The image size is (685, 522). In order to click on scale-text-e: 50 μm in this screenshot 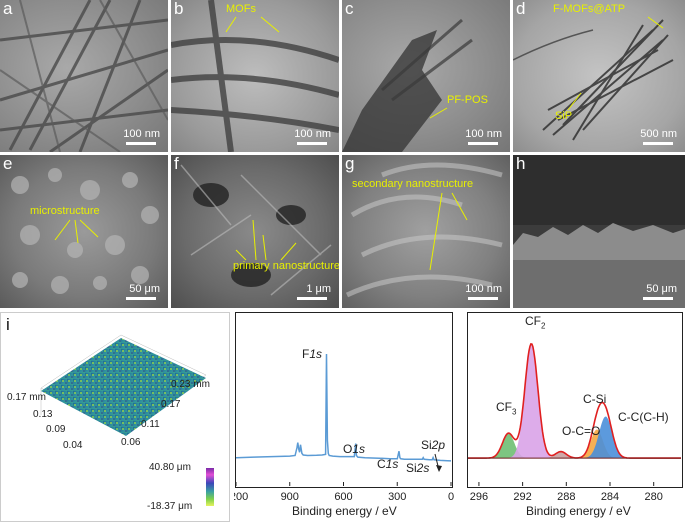, I will do `click(144, 289)`.